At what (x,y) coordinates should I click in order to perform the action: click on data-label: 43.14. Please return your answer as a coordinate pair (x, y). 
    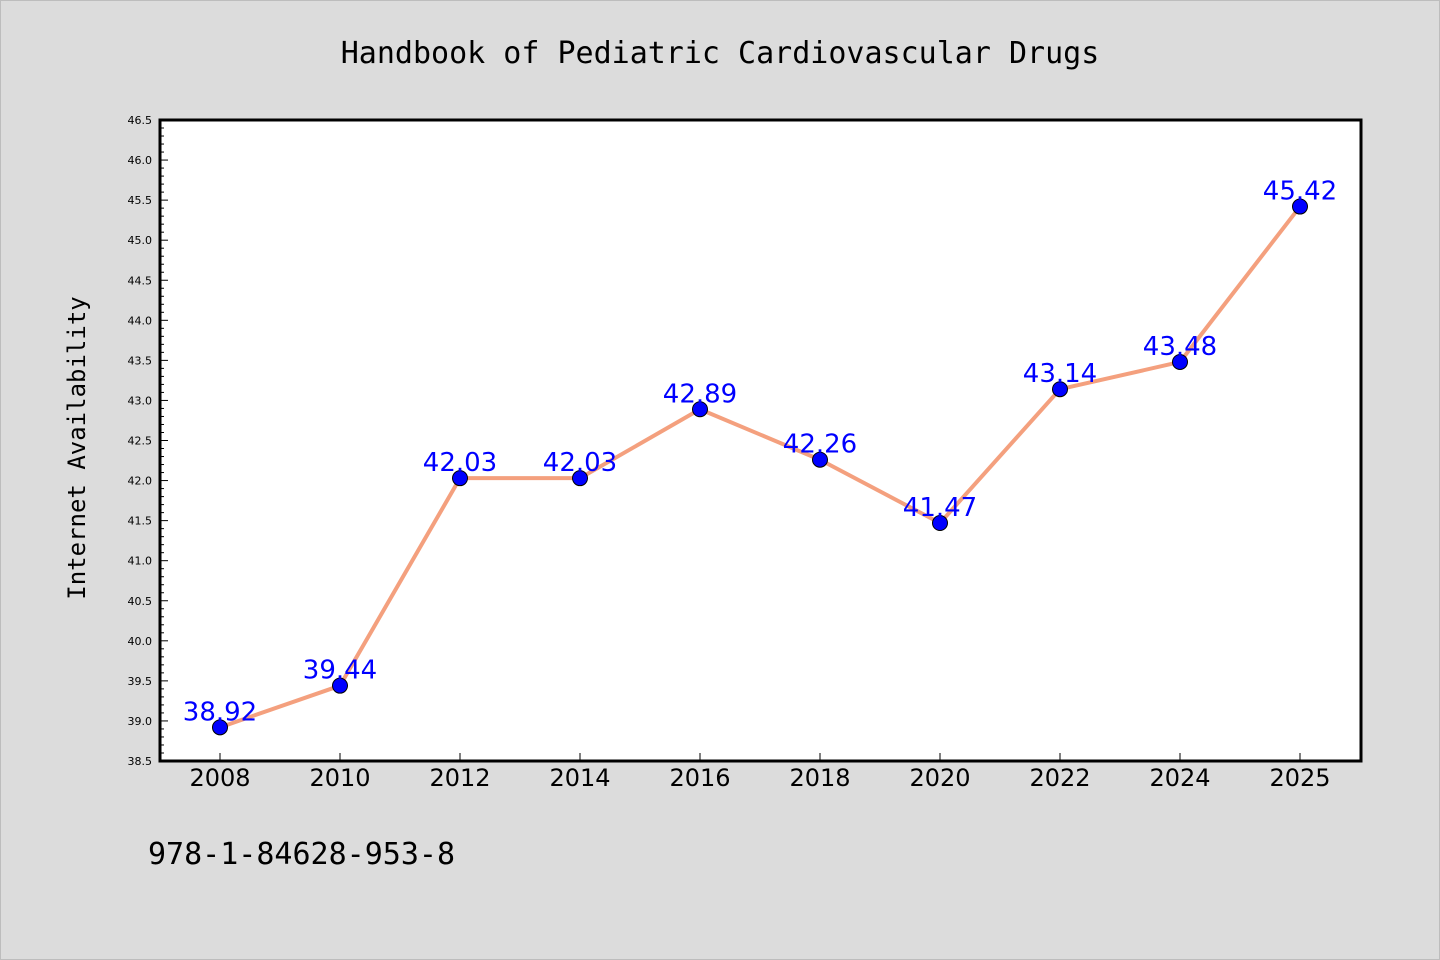
    Looking at the image, I should click on (1060, 374).